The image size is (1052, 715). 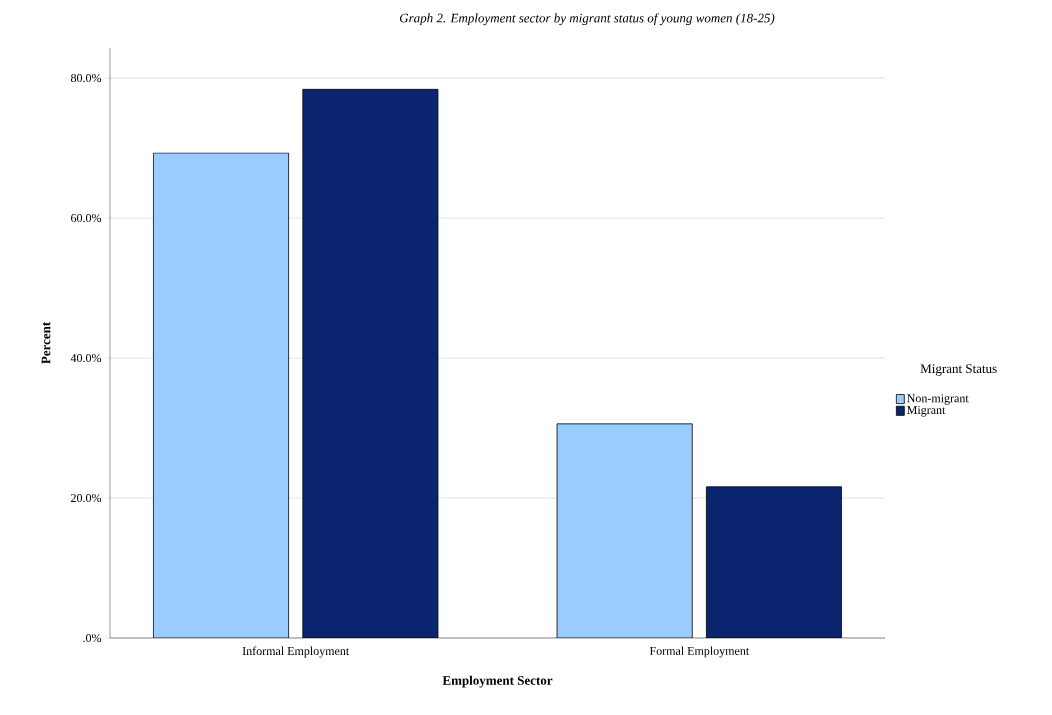 I want to click on legend-label: Migrant, so click(x=926, y=411).